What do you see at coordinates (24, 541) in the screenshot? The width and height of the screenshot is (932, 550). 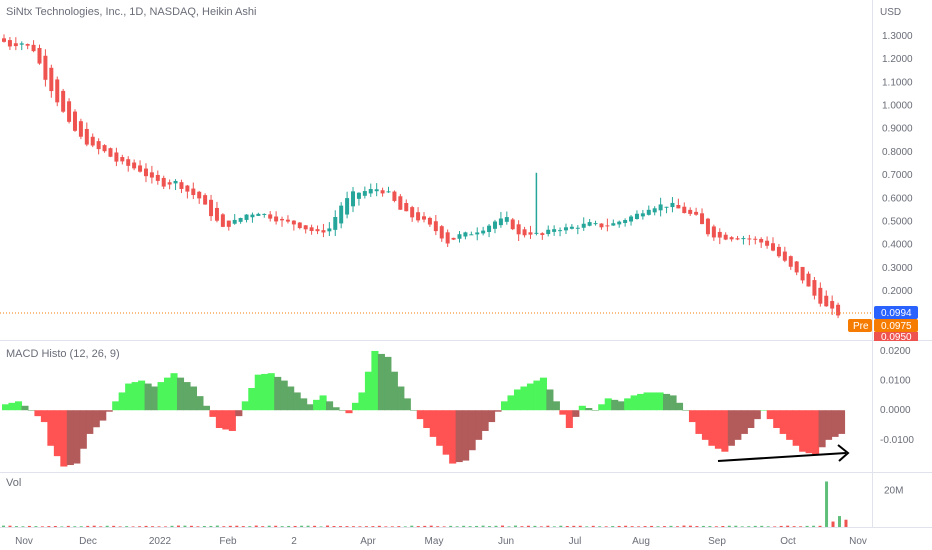 I see `time-tick-label: Nov` at bounding box center [24, 541].